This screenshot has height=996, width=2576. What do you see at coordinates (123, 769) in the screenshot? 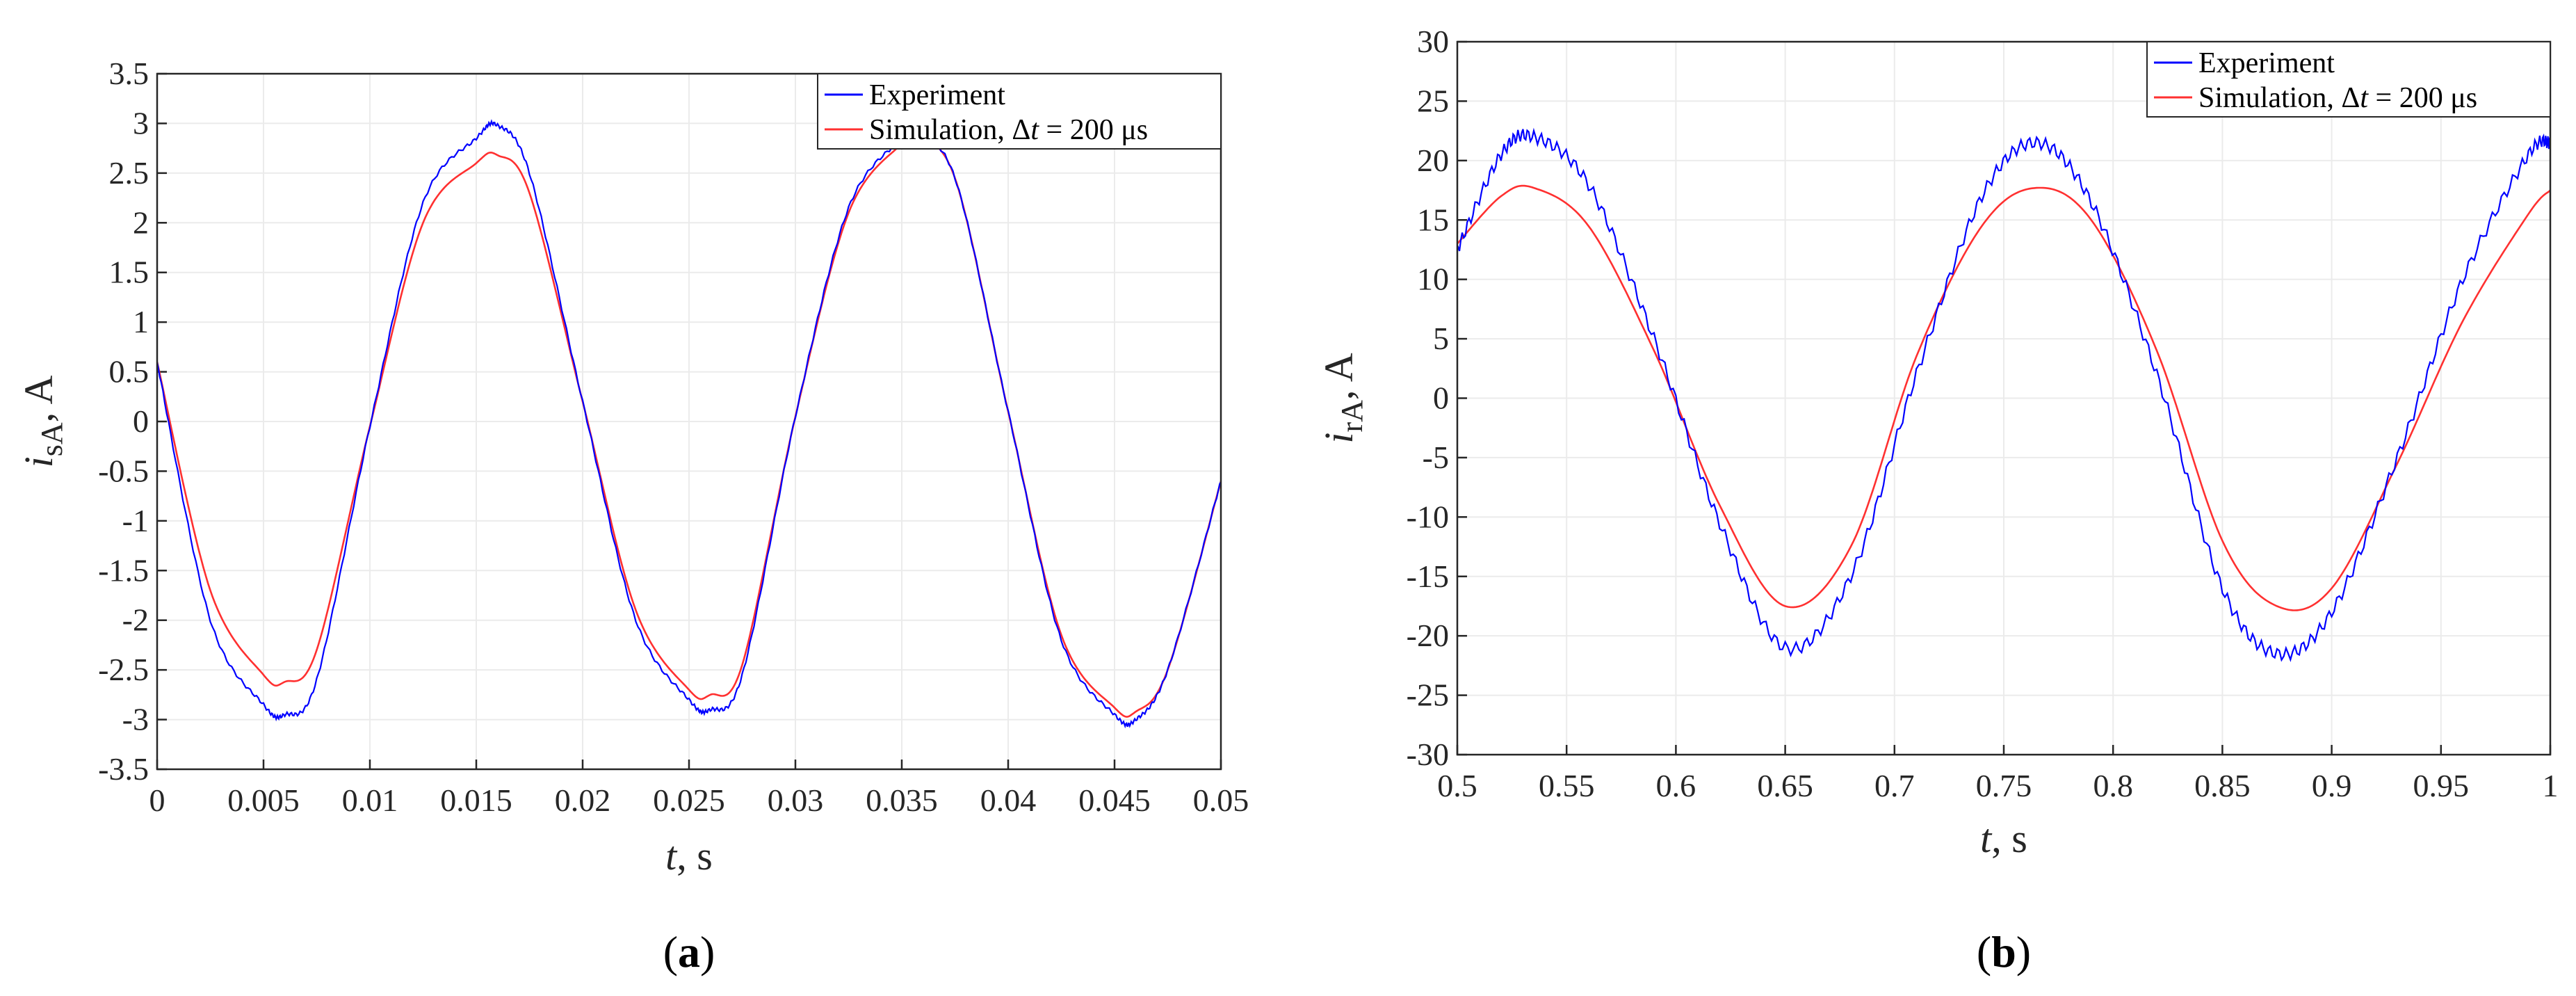
I see `y-tick-label: -3.5` at bounding box center [123, 769].